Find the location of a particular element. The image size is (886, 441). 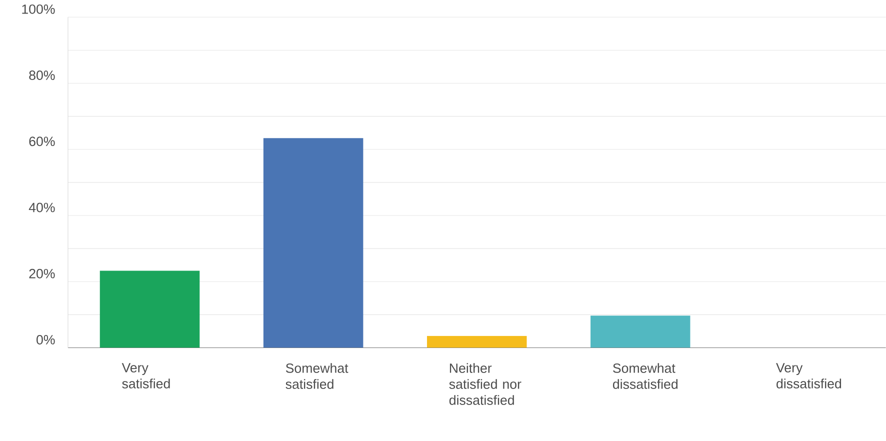

y-tick-label: 0% is located at coordinates (45, 340).